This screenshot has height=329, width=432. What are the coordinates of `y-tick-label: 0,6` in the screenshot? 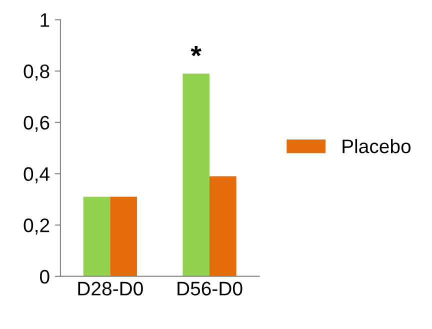 It's located at (37, 124).